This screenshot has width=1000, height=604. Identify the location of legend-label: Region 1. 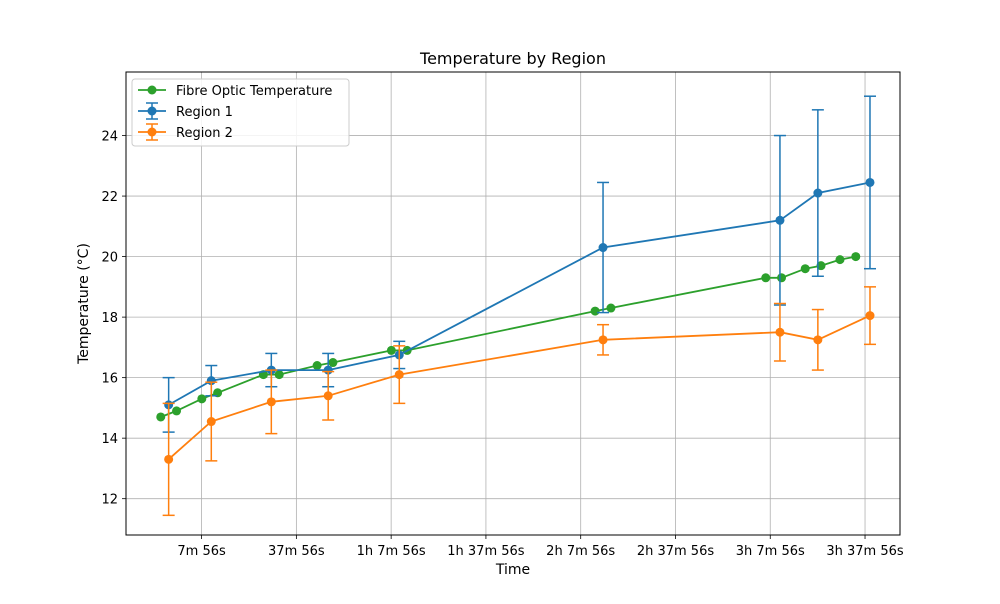
(204, 112).